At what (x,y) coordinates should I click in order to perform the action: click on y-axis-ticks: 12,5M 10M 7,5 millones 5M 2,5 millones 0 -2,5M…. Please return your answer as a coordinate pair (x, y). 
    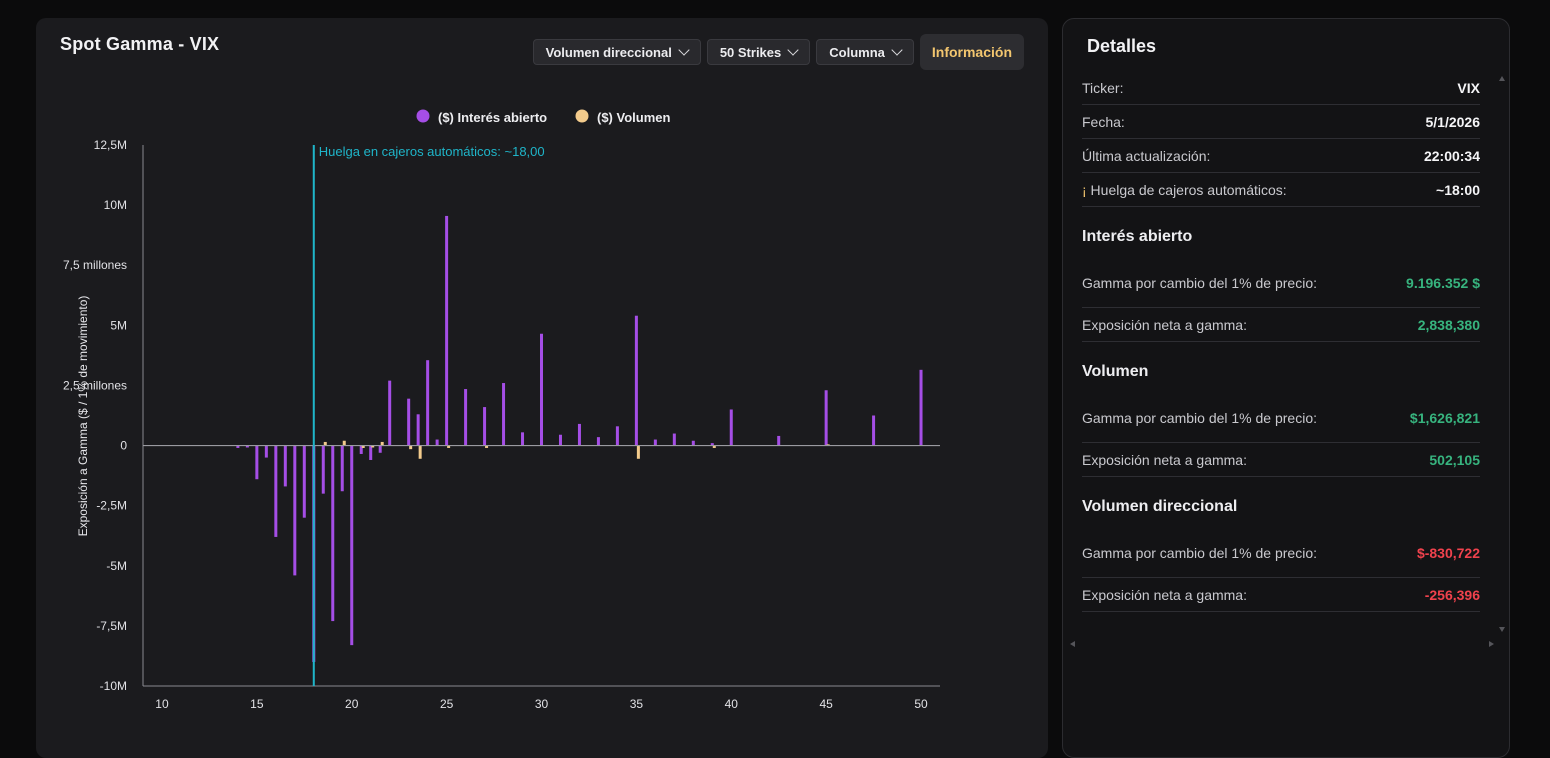
    Looking at the image, I should click on (95, 415).